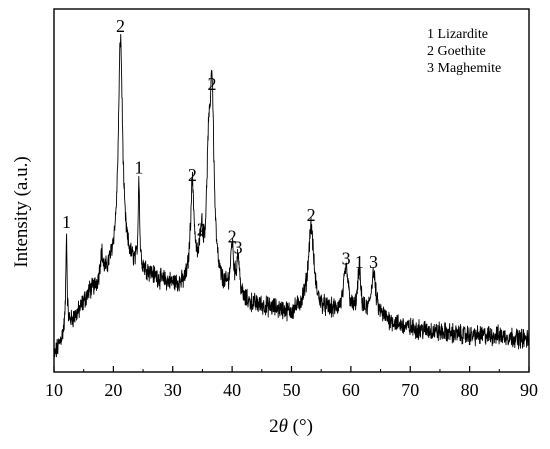 This screenshot has height=449, width=550. What do you see at coordinates (470, 390) in the screenshot?
I see `x-tick-label: 80` at bounding box center [470, 390].